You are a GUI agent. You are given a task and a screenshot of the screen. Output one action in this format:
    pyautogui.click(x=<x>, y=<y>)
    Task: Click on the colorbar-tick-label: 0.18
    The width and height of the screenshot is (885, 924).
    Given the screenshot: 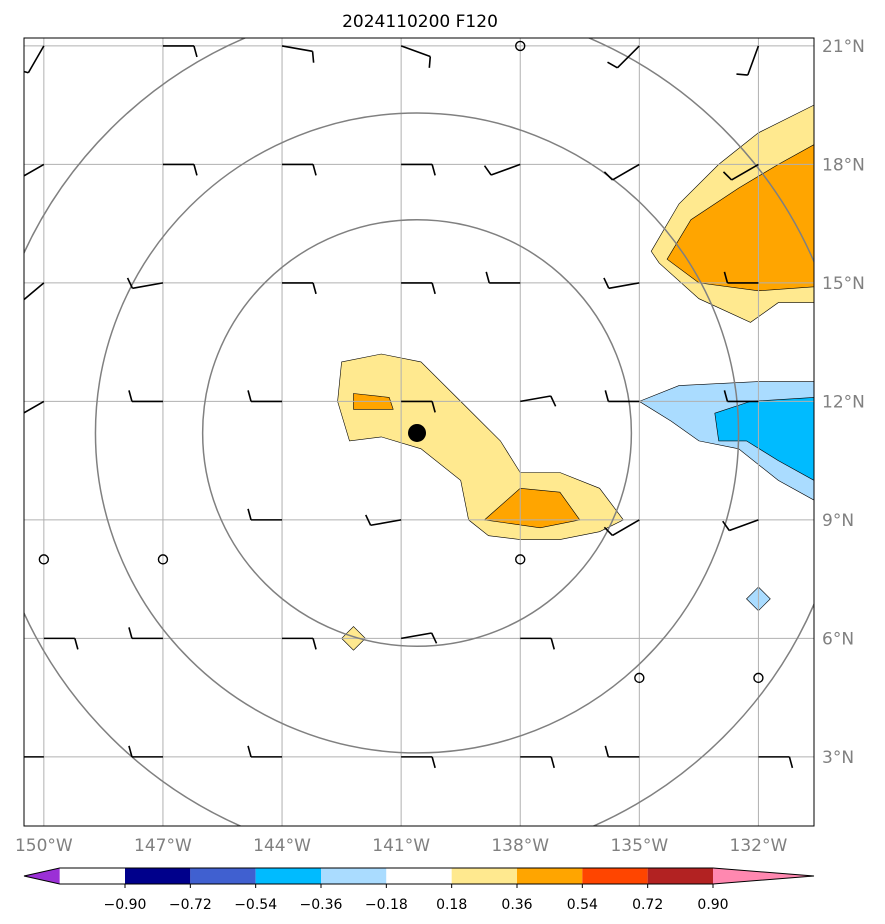 What is the action you would take?
    pyautogui.click(x=451, y=905)
    